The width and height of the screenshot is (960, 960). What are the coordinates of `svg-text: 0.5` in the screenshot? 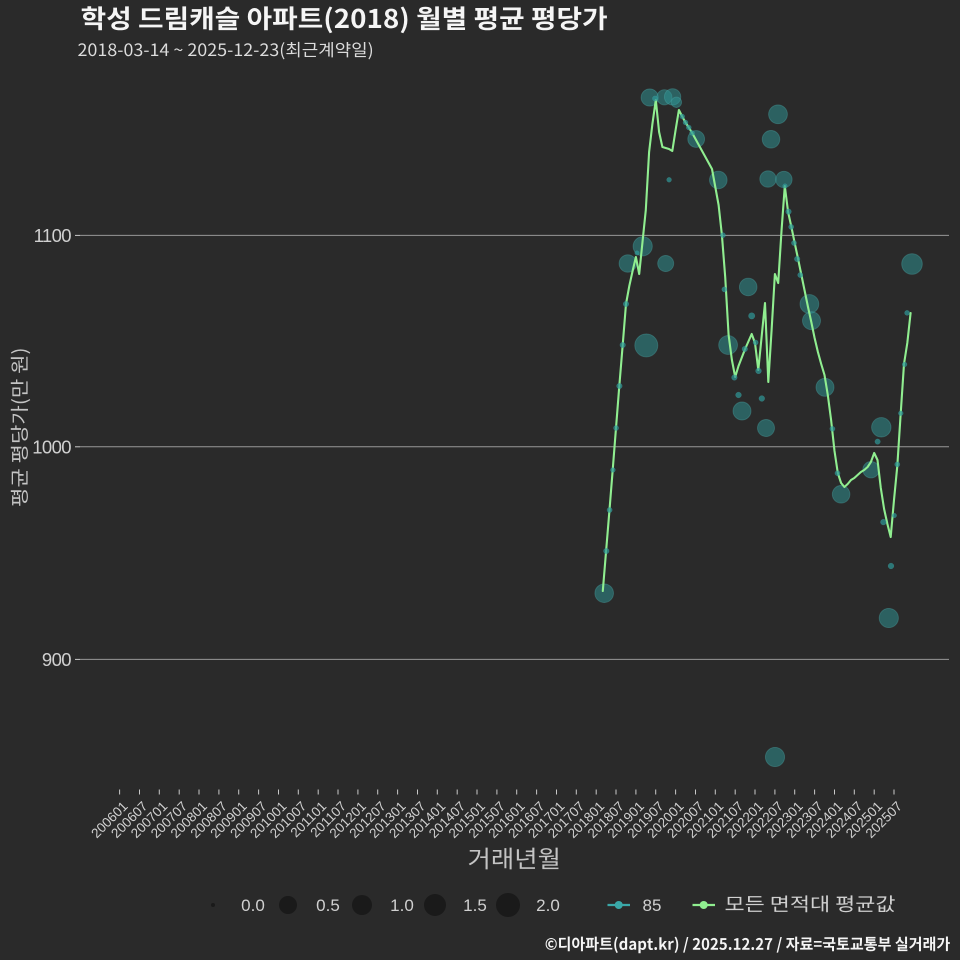 It's located at (328, 905).